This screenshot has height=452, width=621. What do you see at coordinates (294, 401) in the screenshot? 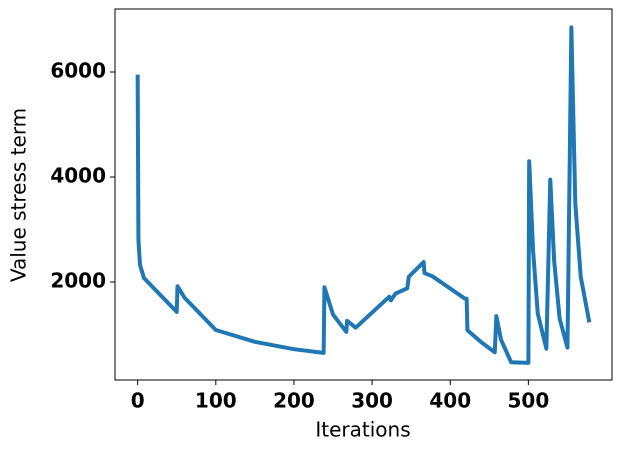
I see `x-tick-label: 200` at bounding box center [294, 401].